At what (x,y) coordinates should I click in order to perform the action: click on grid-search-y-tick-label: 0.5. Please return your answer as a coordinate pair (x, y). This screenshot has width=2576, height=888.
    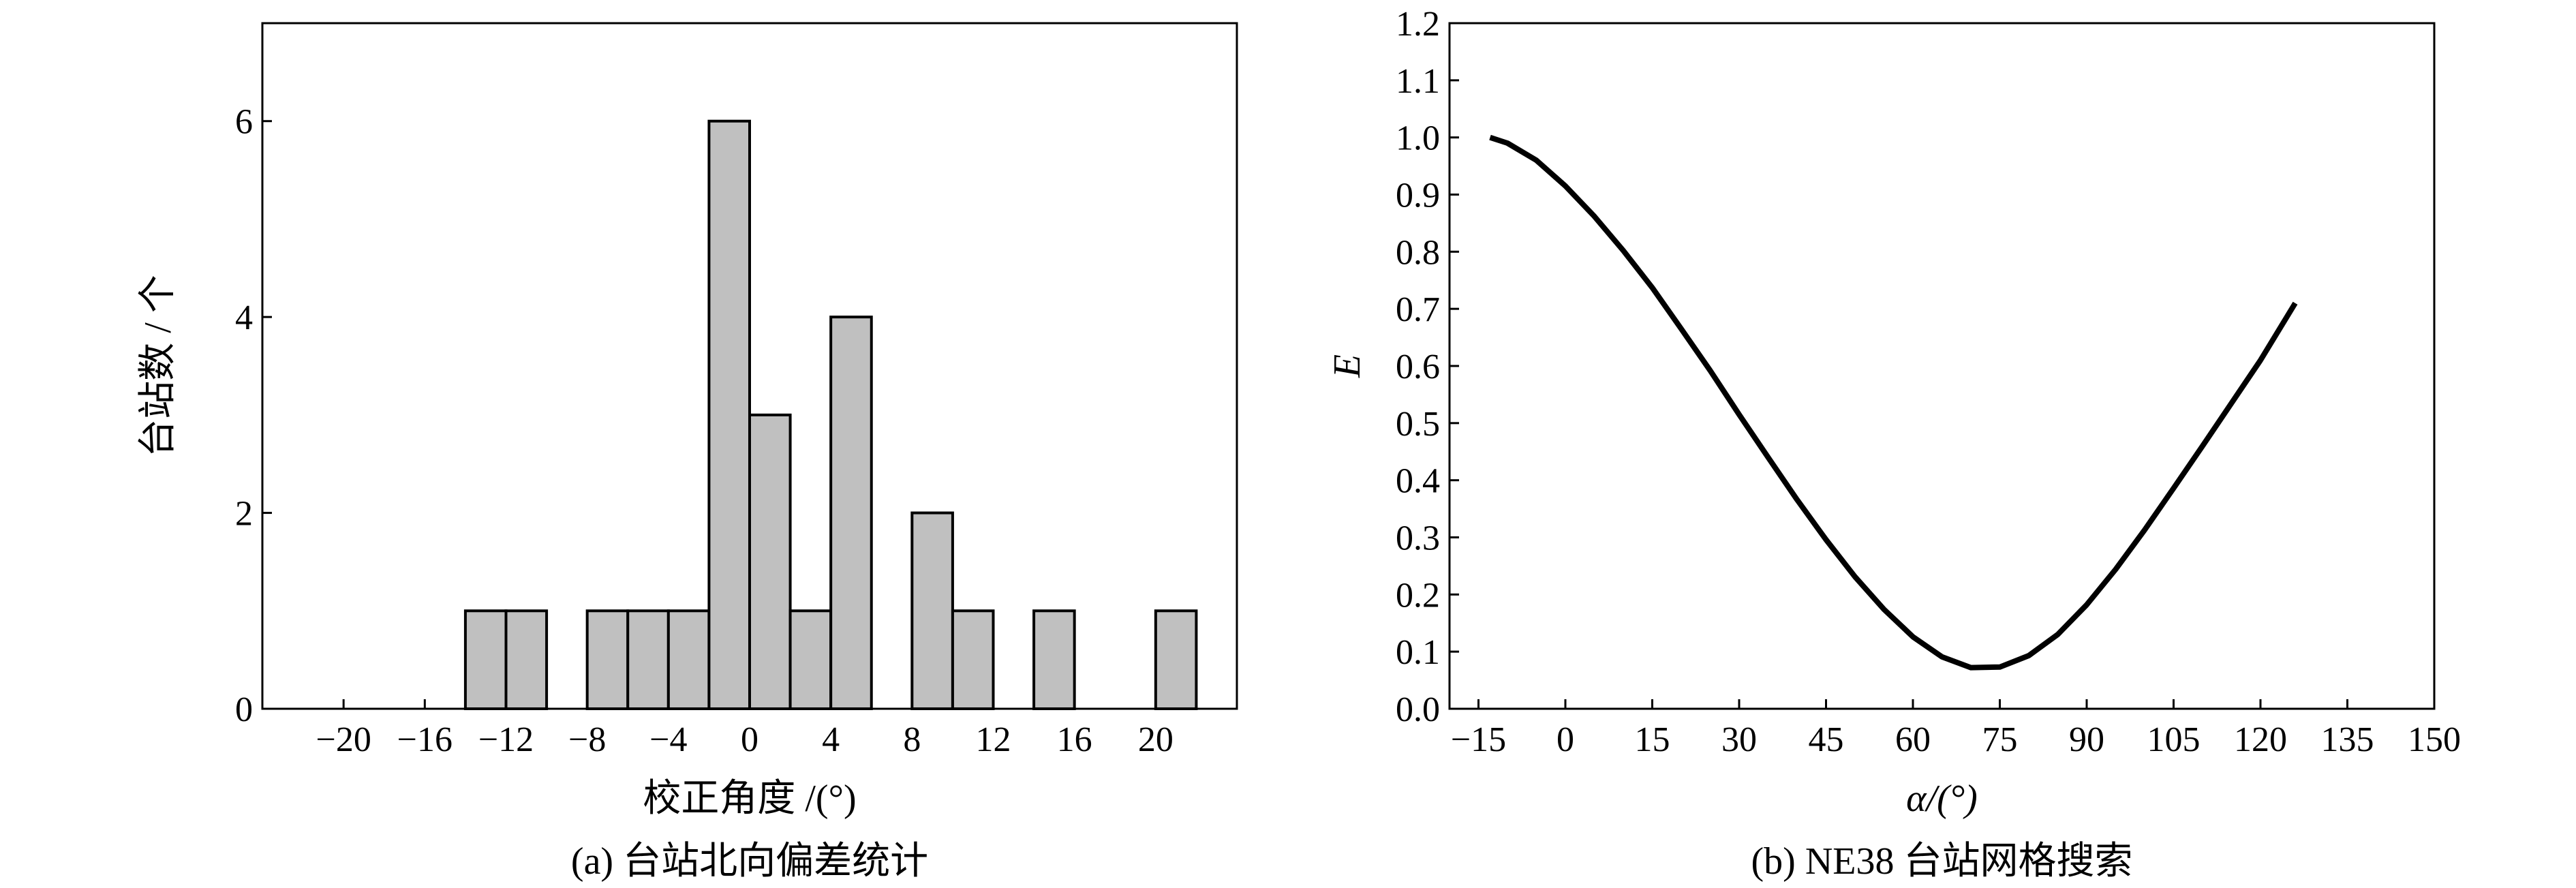
    Looking at the image, I should click on (1418, 425).